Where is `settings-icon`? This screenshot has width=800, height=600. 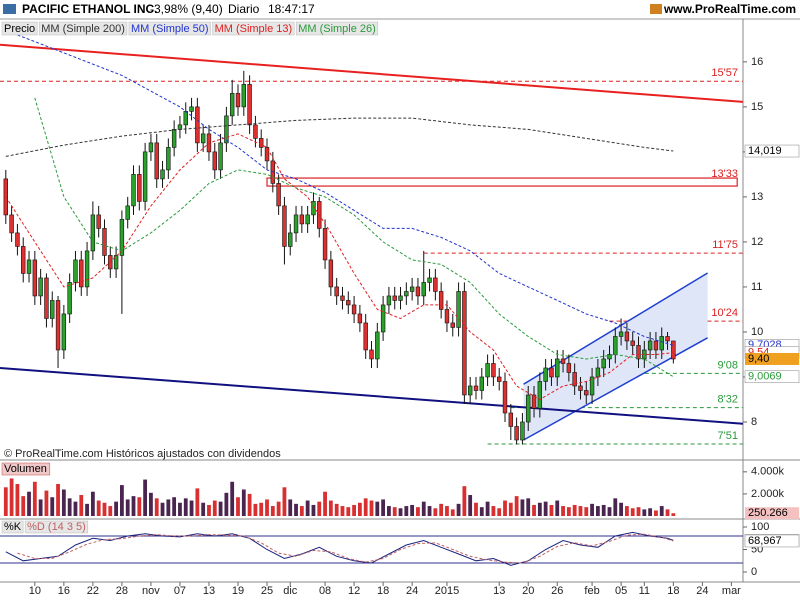
settings-icon is located at coordinates (656, 9).